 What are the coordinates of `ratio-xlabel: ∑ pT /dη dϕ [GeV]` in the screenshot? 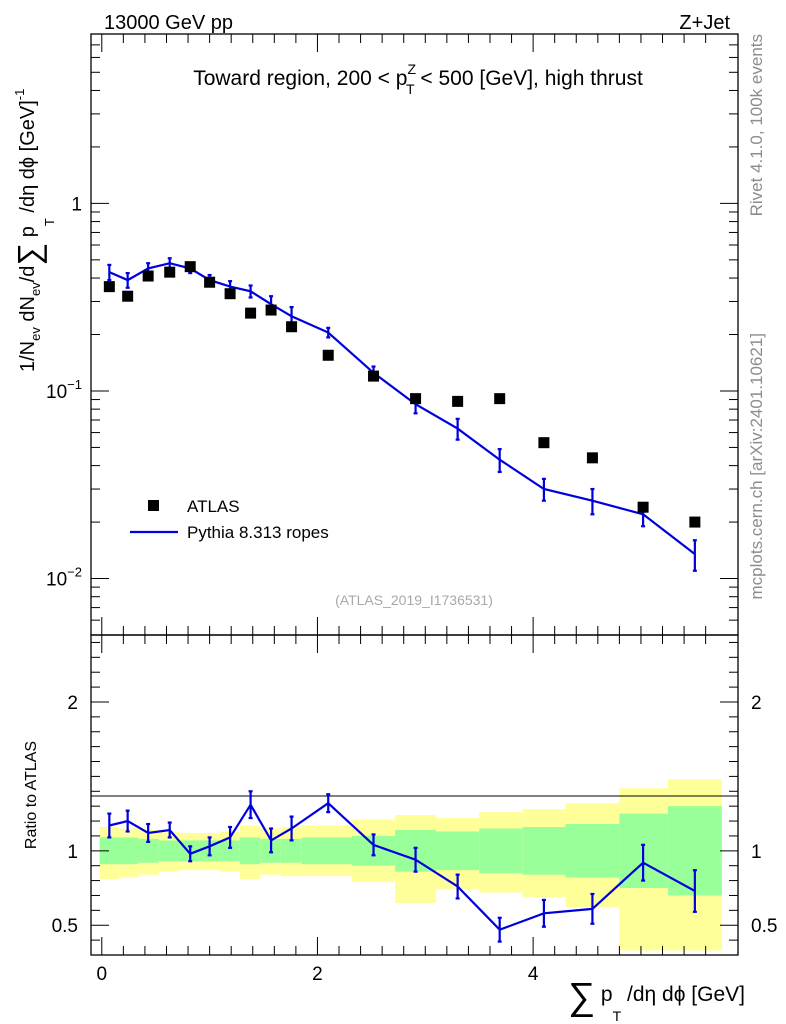 It's located at (656, 1000).